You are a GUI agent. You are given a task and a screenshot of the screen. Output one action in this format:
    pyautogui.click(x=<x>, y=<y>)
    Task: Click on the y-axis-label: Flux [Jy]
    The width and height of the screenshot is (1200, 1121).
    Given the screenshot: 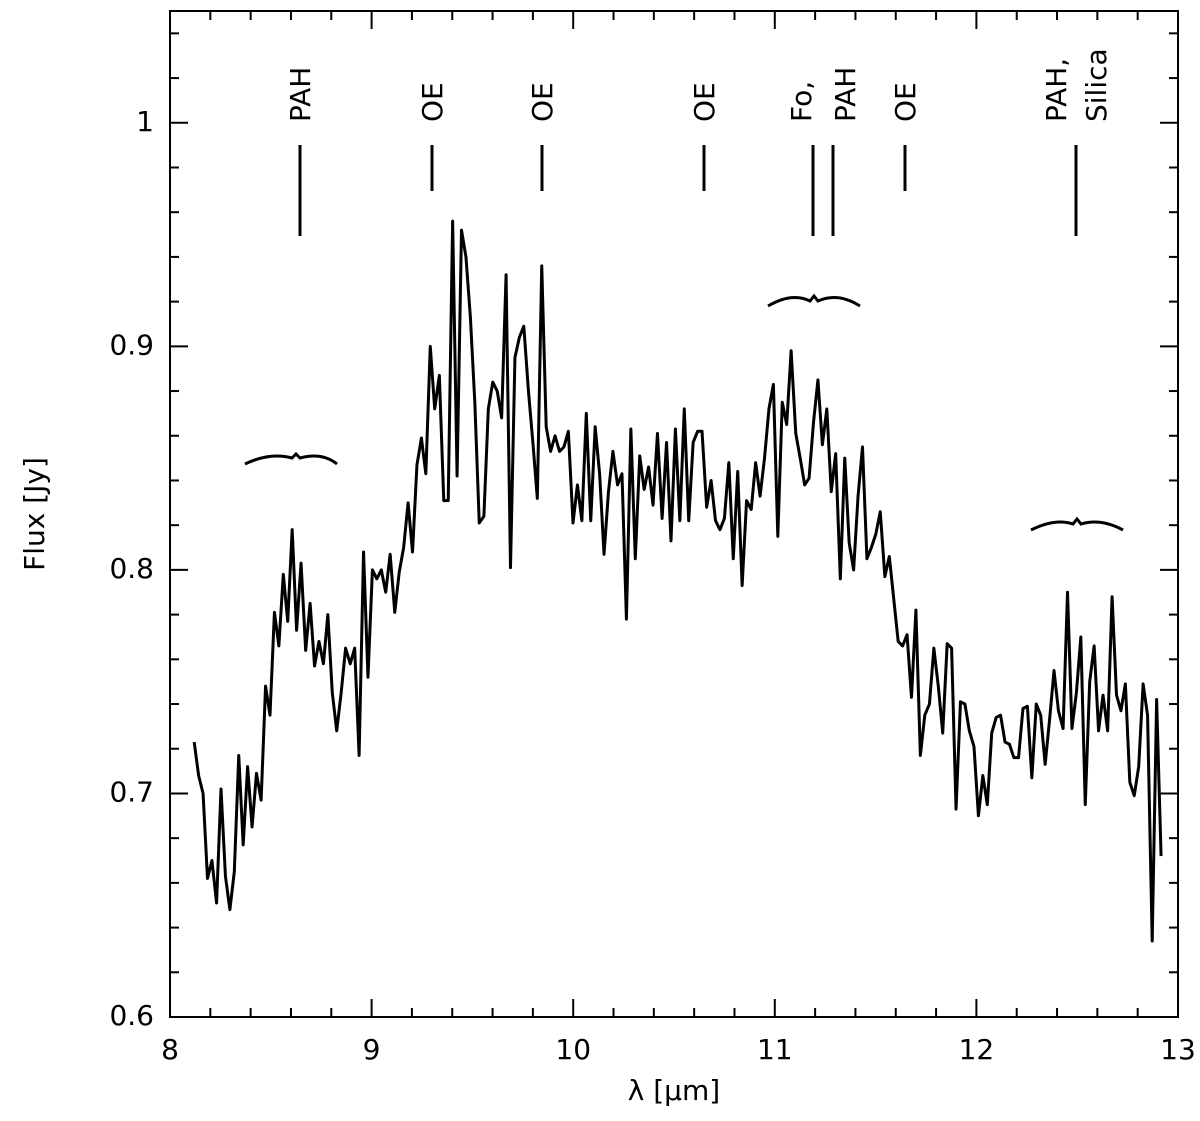 What is the action you would take?
    pyautogui.click(x=34, y=514)
    